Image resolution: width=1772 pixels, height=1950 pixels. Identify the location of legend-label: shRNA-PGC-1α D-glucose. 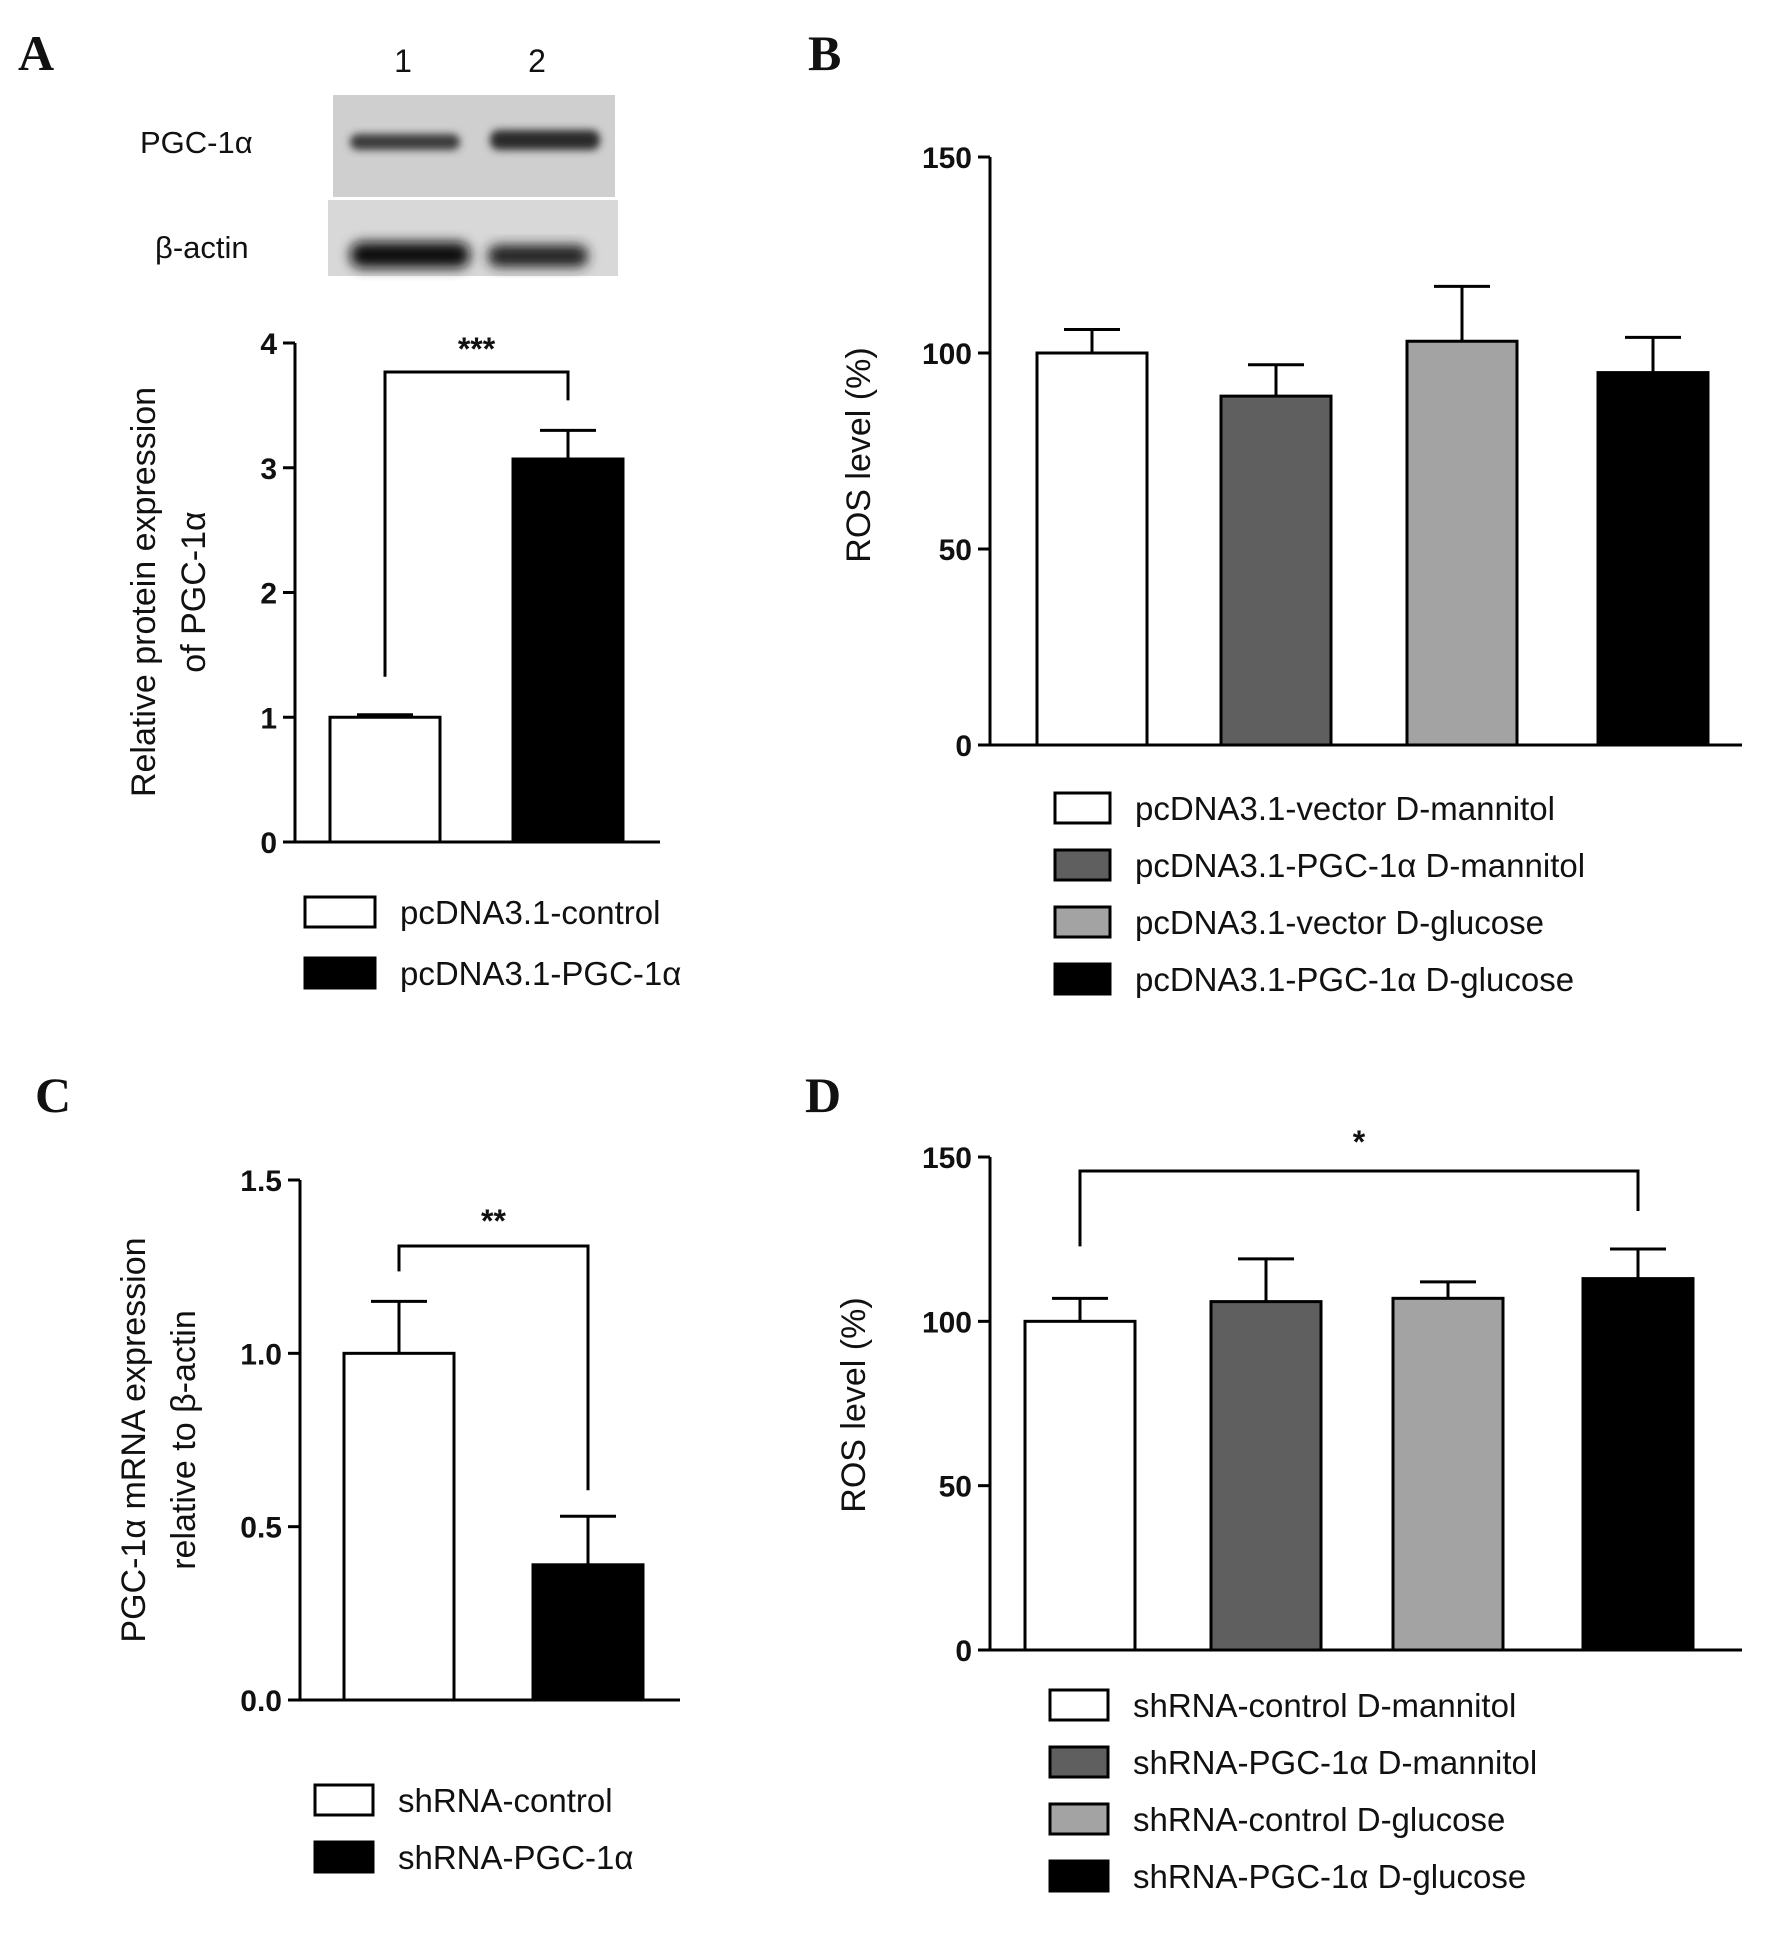
(1329, 1876).